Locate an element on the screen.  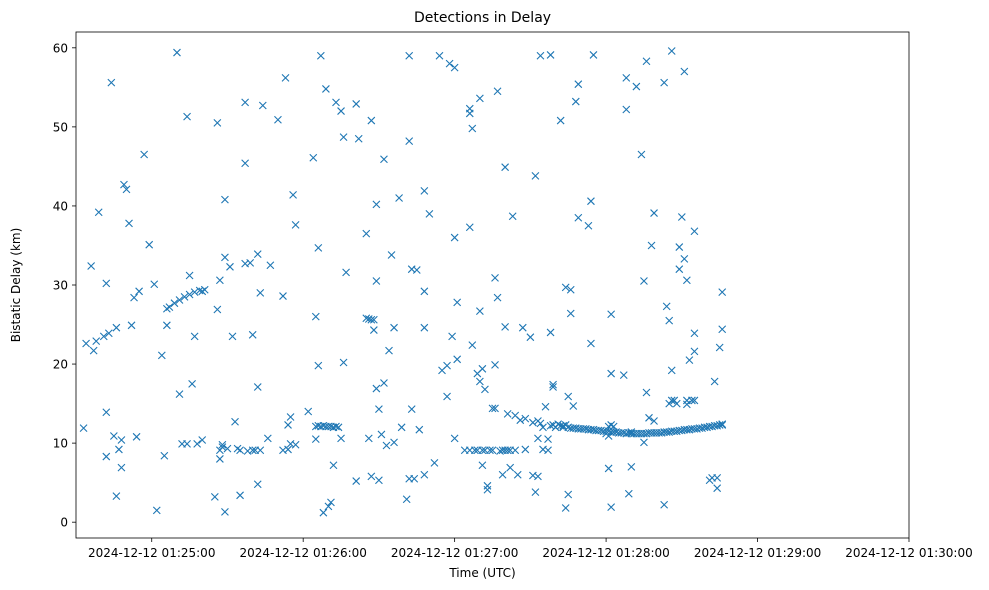
y-axis: 0 10 20 30 40 50 60 is located at coordinates (64, 285).